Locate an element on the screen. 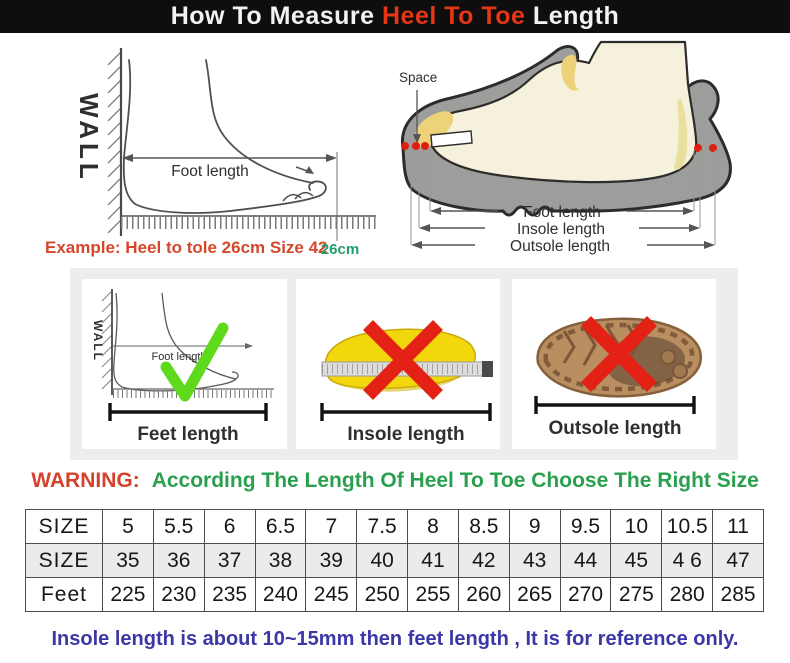  mini-foot-outline is located at coordinates (176, 342).